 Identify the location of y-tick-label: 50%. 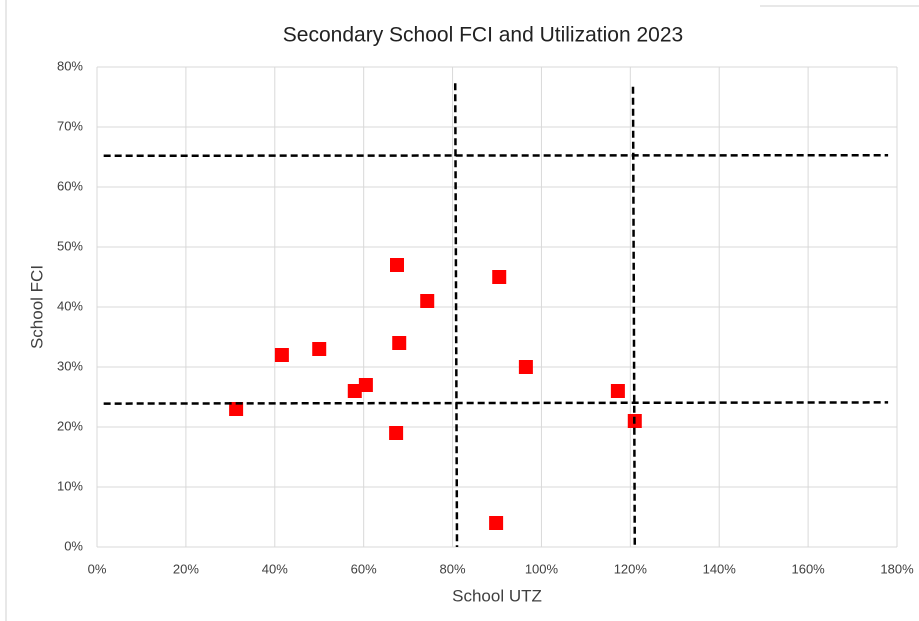
(70, 245).